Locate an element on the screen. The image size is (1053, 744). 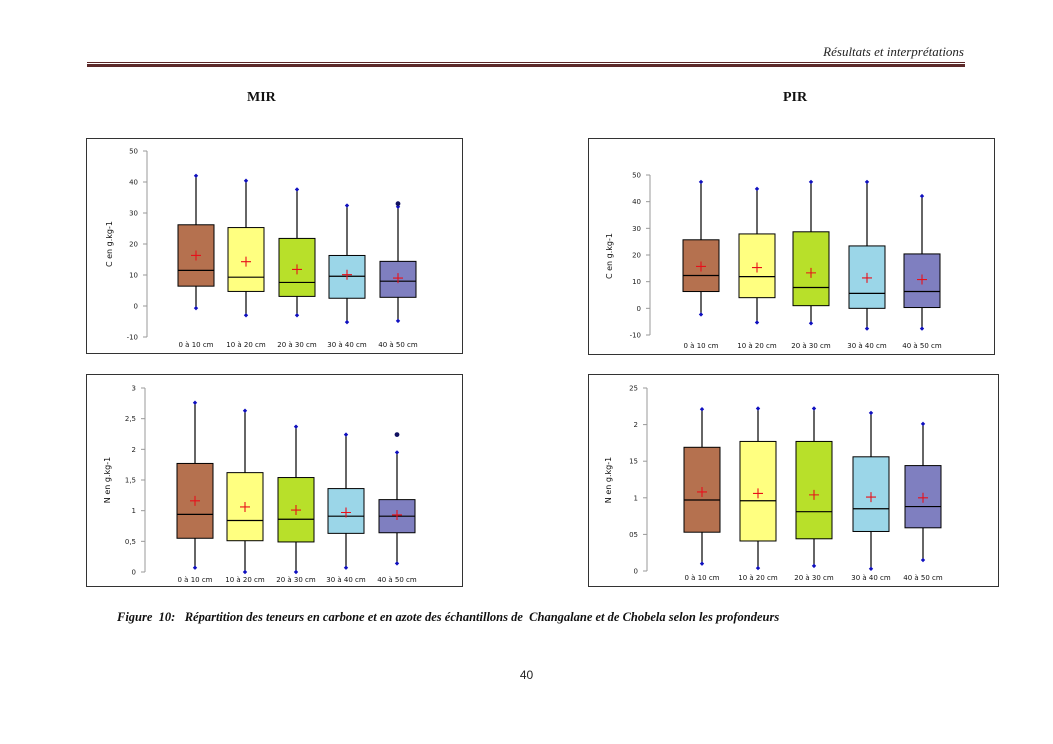
header-rule-thin is located at coordinates (526, 62).